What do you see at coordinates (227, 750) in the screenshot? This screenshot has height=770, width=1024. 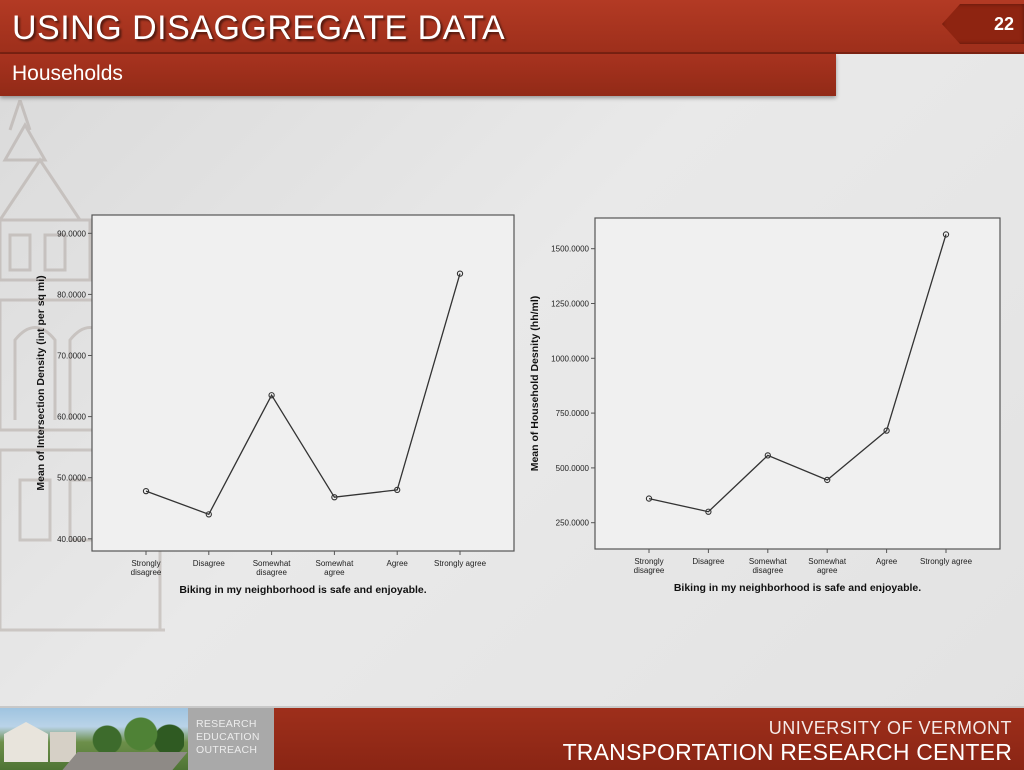 I see `tagline-outreach: OUTREACH` at bounding box center [227, 750].